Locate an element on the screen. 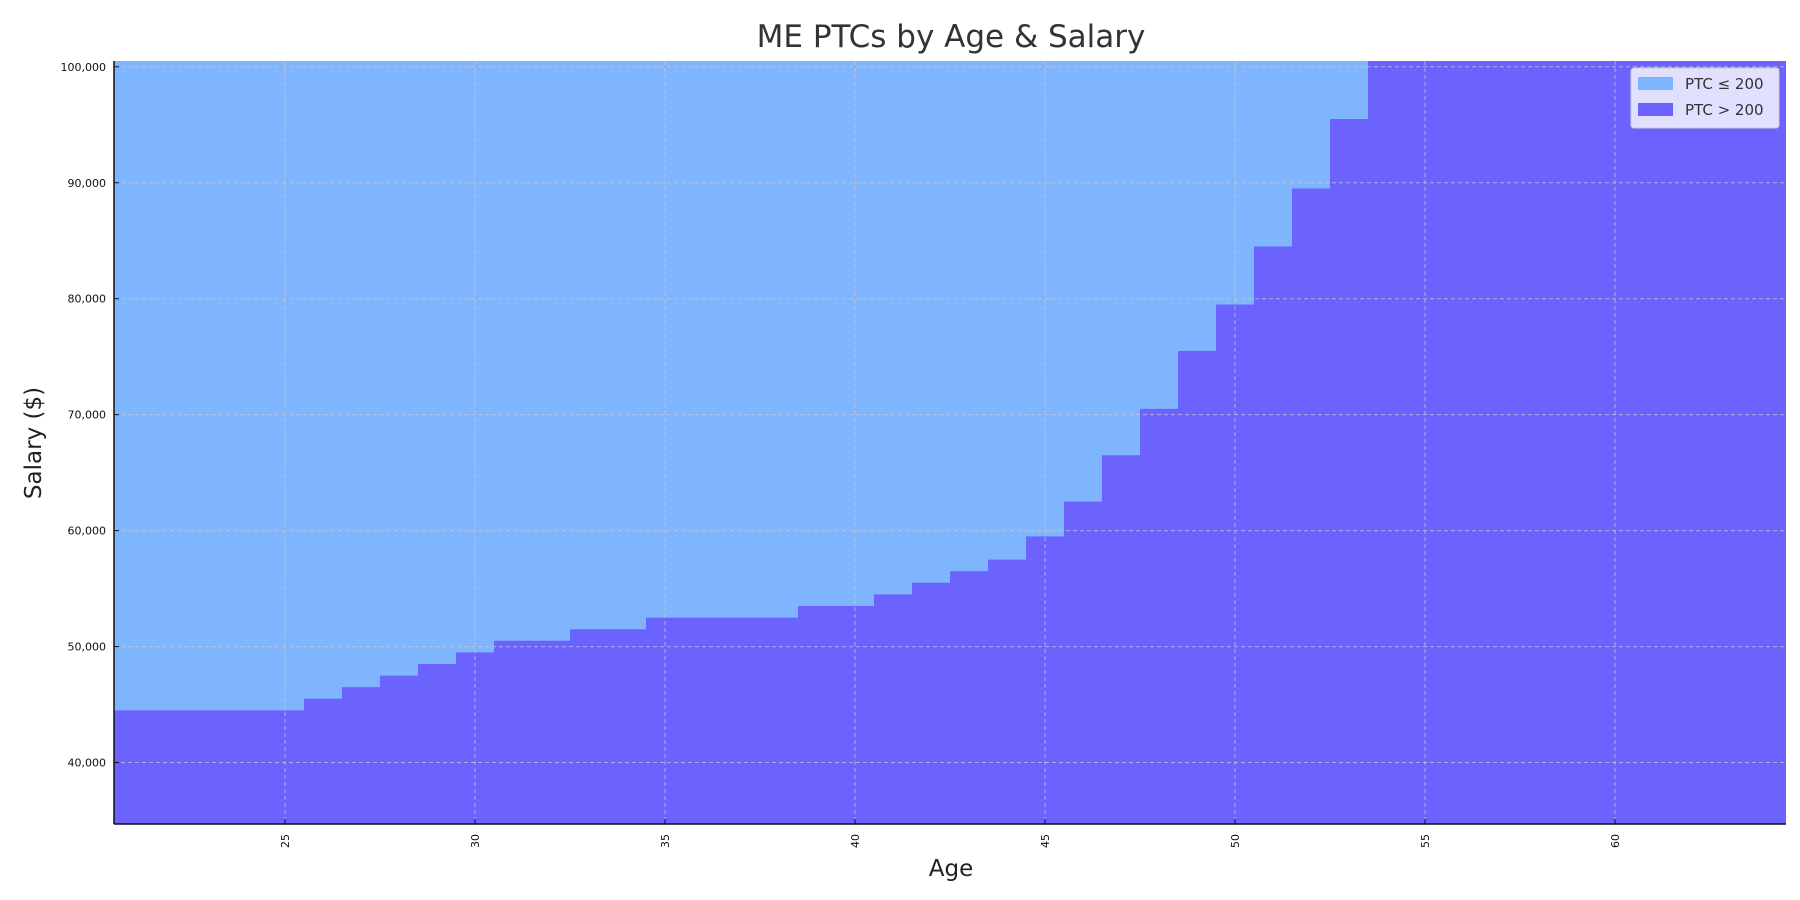  legend-label-ptc-le-200: PTC ≤ 200 is located at coordinates (1724, 84).